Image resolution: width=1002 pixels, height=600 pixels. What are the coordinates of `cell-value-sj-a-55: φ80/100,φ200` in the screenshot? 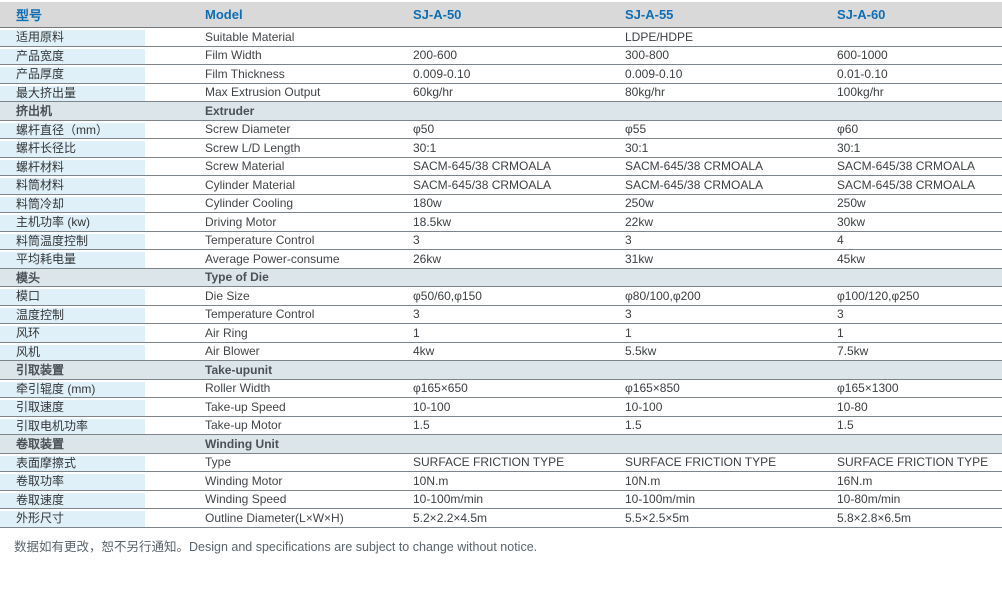 It's located at (663, 295).